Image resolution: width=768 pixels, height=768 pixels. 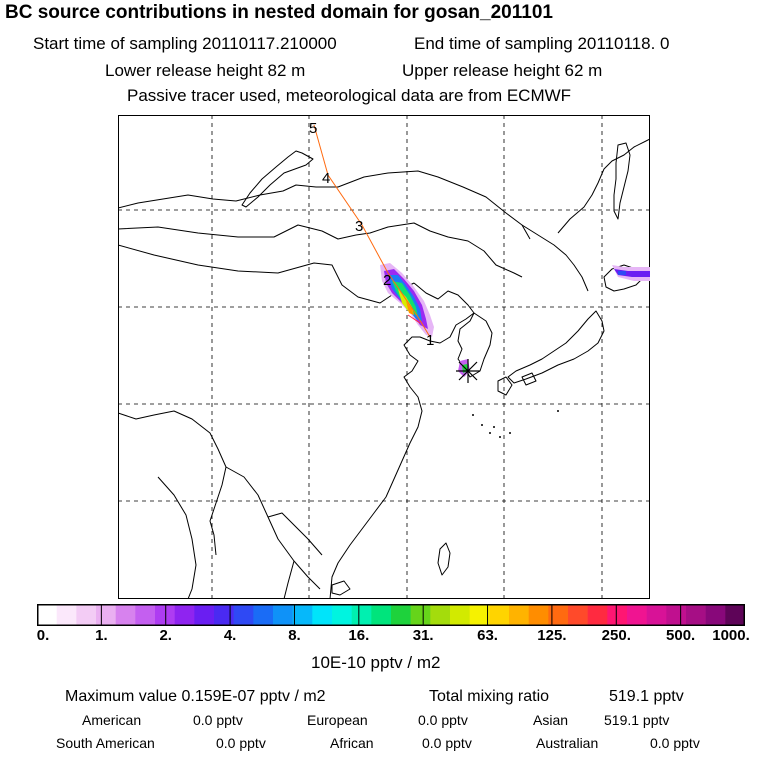 What do you see at coordinates (681, 635) in the screenshot?
I see `colorbar-tick-label: 500.` at bounding box center [681, 635].